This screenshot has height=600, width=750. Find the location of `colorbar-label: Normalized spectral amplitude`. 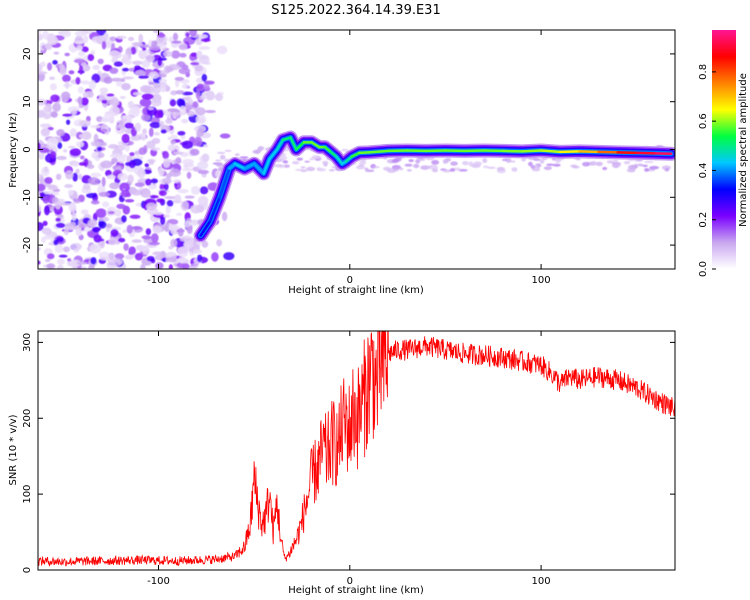

colorbar-label: Normalized spectral amplitude is located at coordinates (743, 150).